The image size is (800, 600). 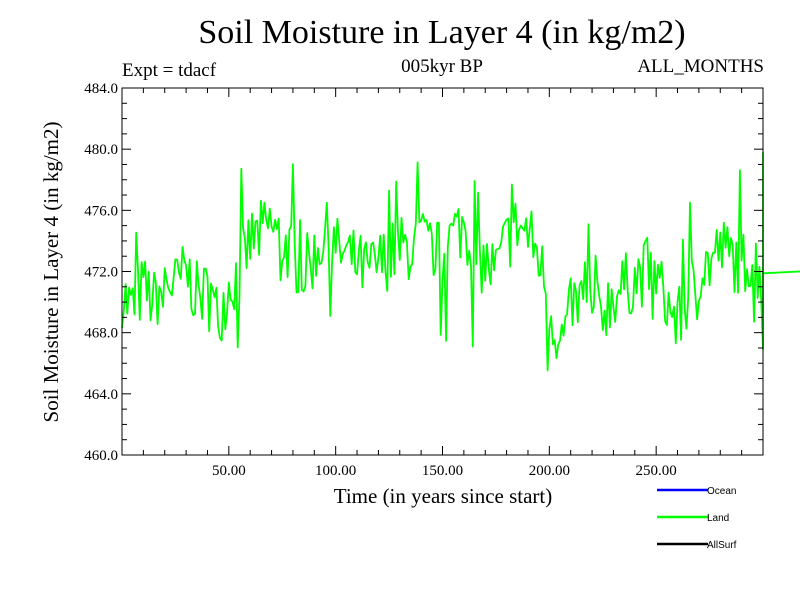 What do you see at coordinates (101, 273) in the screenshot?
I see `y-tick-label: 472.0` at bounding box center [101, 273].